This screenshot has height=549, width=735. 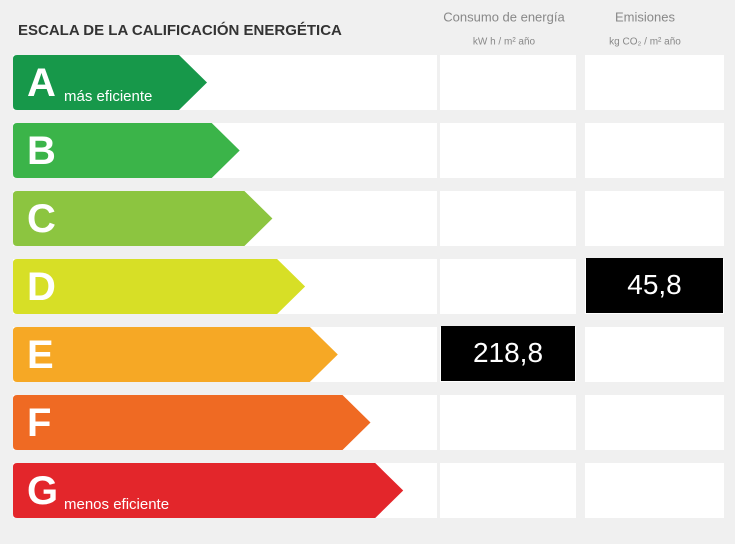 What do you see at coordinates (504, 42) in the screenshot?
I see `column-unit: kW h / m² año` at bounding box center [504, 42].